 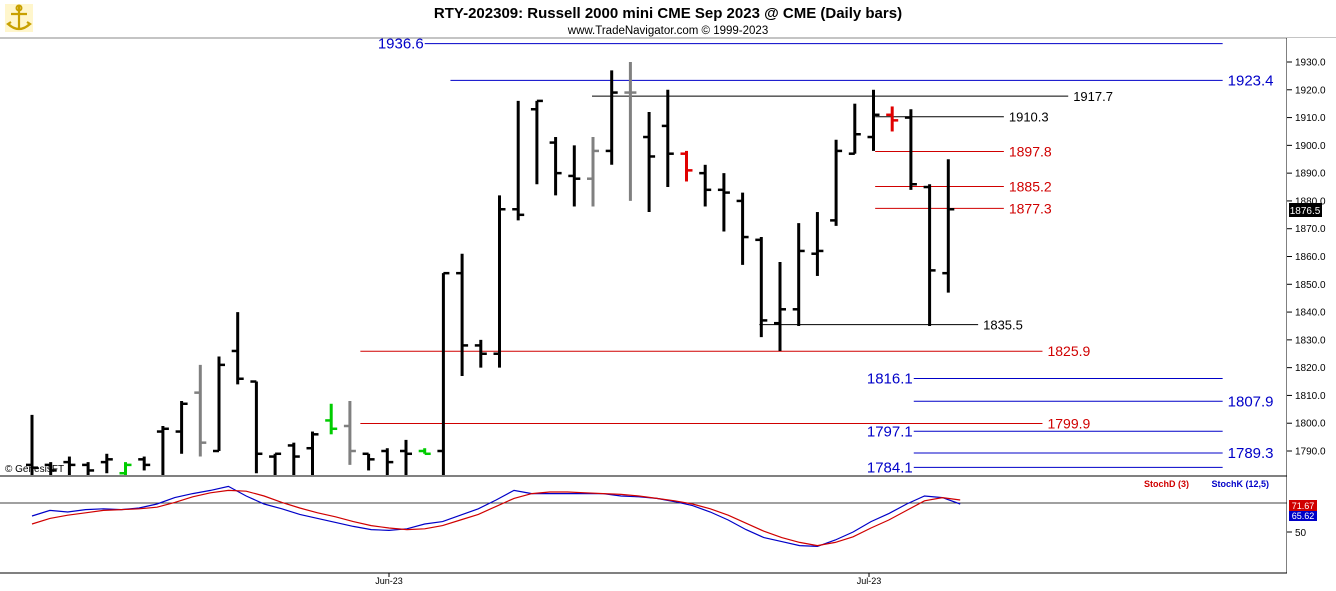 I want to click on y-axis-area, so click(x=1311, y=314).